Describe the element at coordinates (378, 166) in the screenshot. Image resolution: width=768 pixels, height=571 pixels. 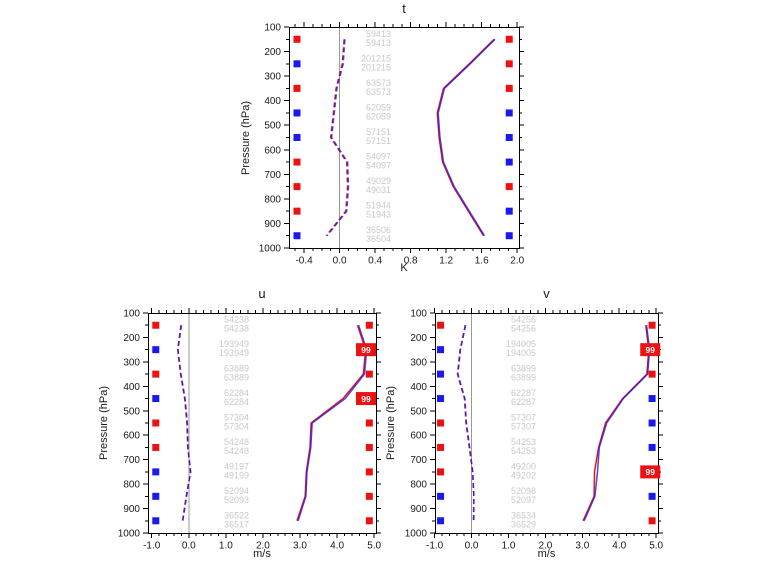
I see `count-label: 54097` at that location.